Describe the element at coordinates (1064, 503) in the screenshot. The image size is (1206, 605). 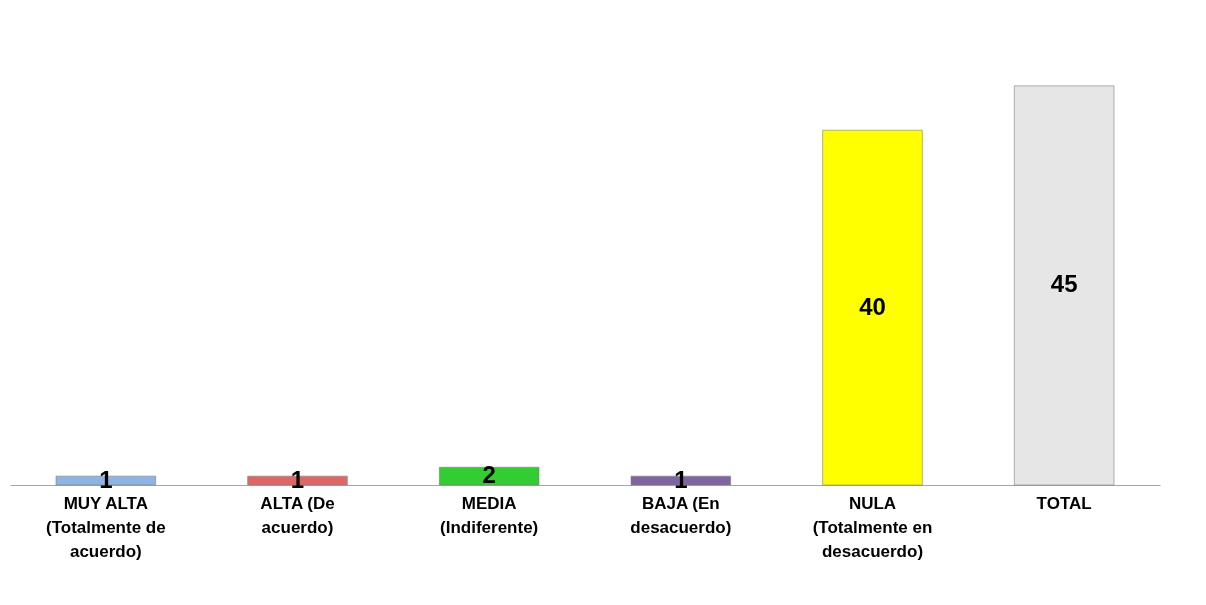
I see `x-tick-label: TOTAL` at that location.